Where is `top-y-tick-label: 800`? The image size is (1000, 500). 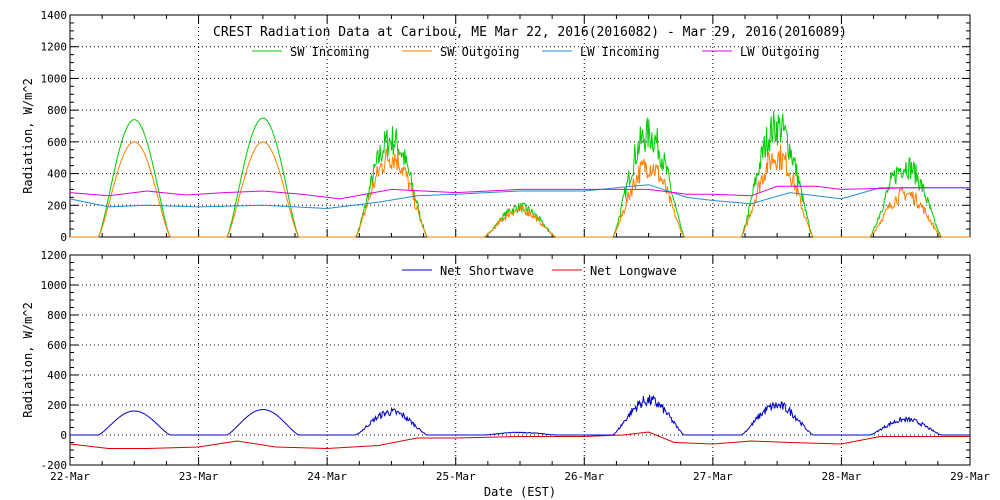 top-y-tick-label: 800 is located at coordinates (57, 110).